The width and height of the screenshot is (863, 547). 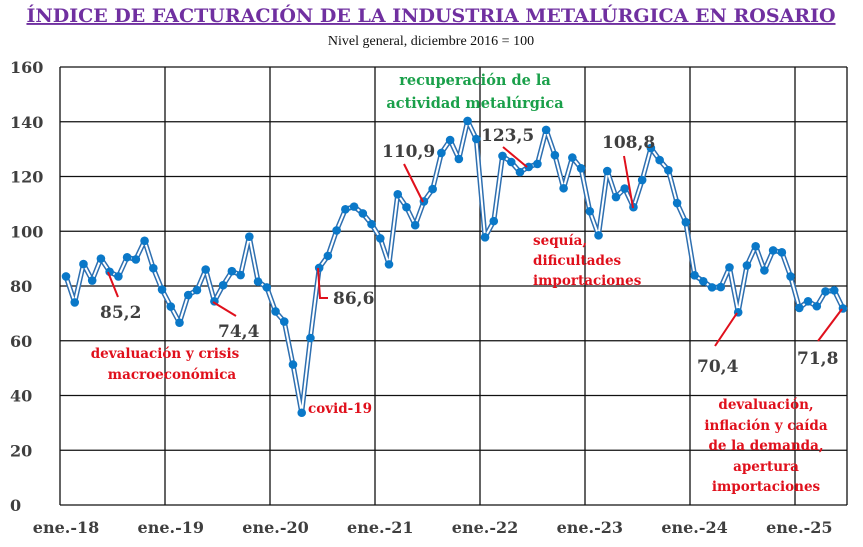 What do you see at coordinates (485, 527) in the screenshot?
I see `x-tick-label: ene.-22` at bounding box center [485, 527].